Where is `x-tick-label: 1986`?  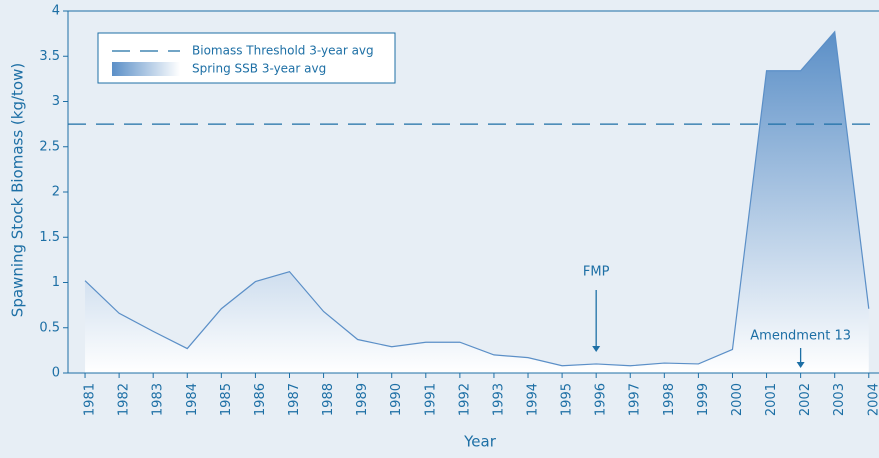 x-tick-label: 1986 is located at coordinates (260, 399).